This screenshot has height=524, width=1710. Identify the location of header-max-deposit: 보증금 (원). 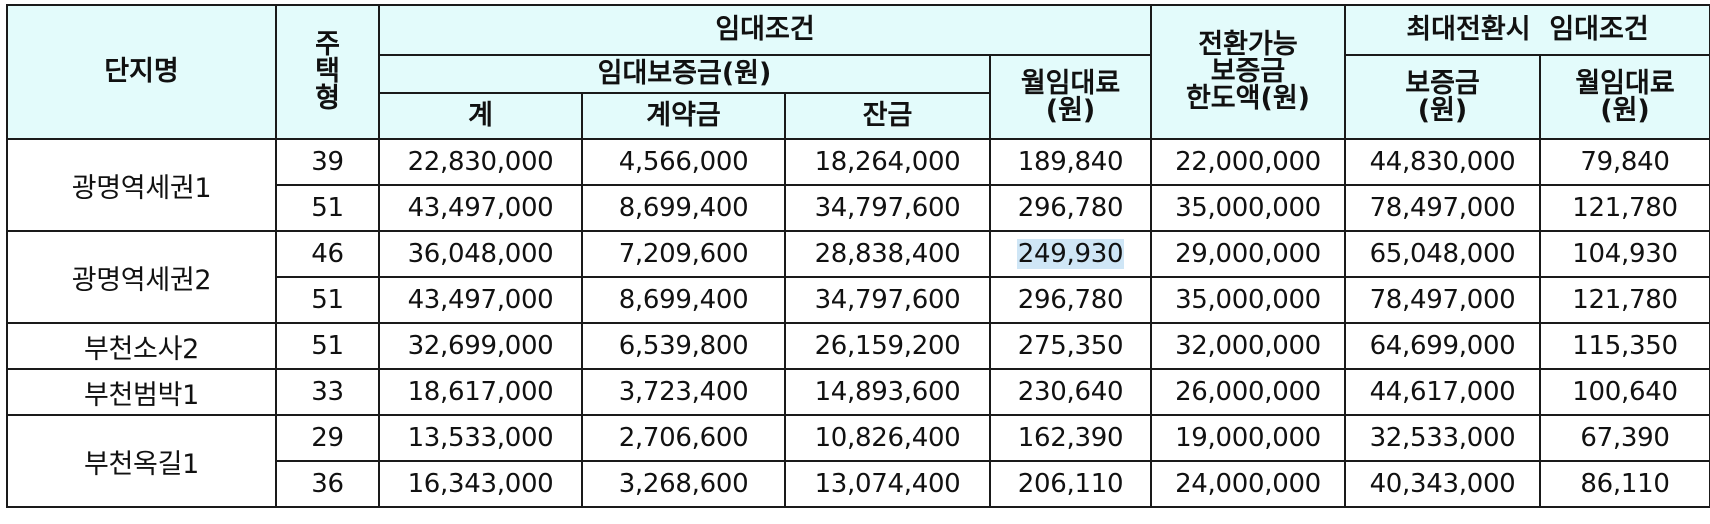
(1442, 97).